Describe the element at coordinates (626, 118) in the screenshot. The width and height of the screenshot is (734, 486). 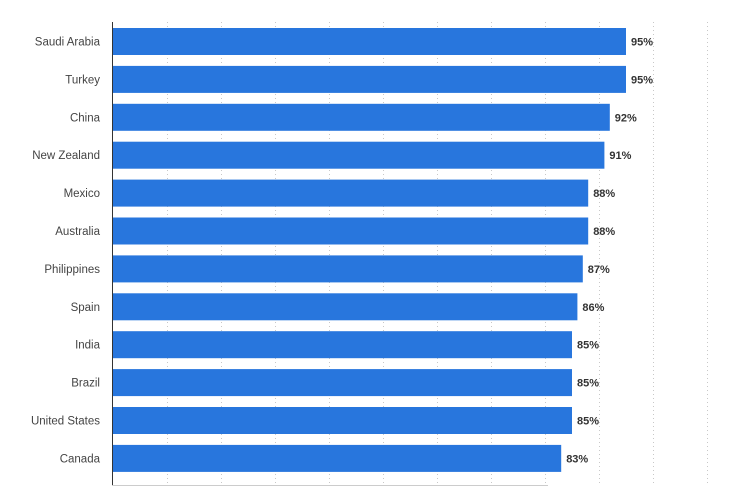
I see `value-label: 92%` at that location.